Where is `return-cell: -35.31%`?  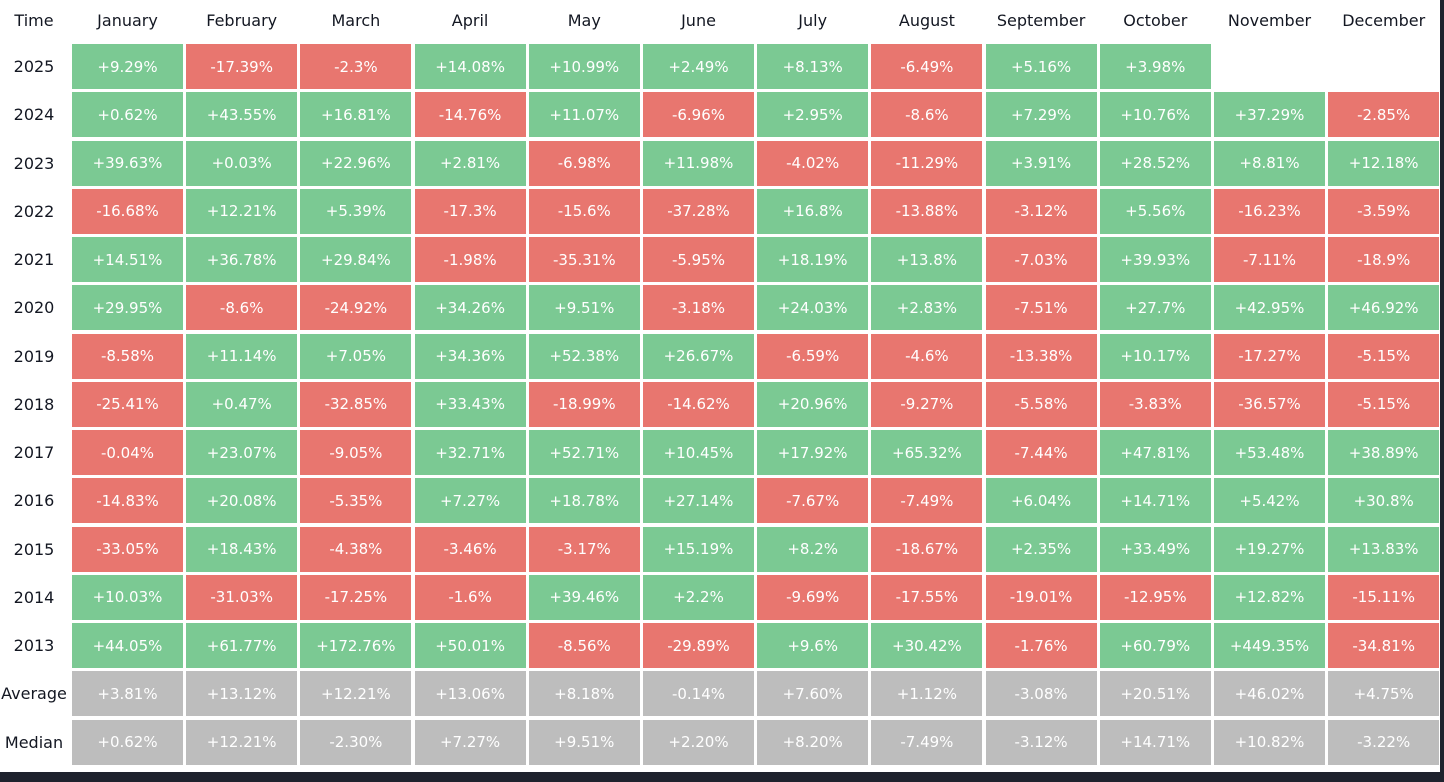
return-cell: -35.31% is located at coordinates (584, 259).